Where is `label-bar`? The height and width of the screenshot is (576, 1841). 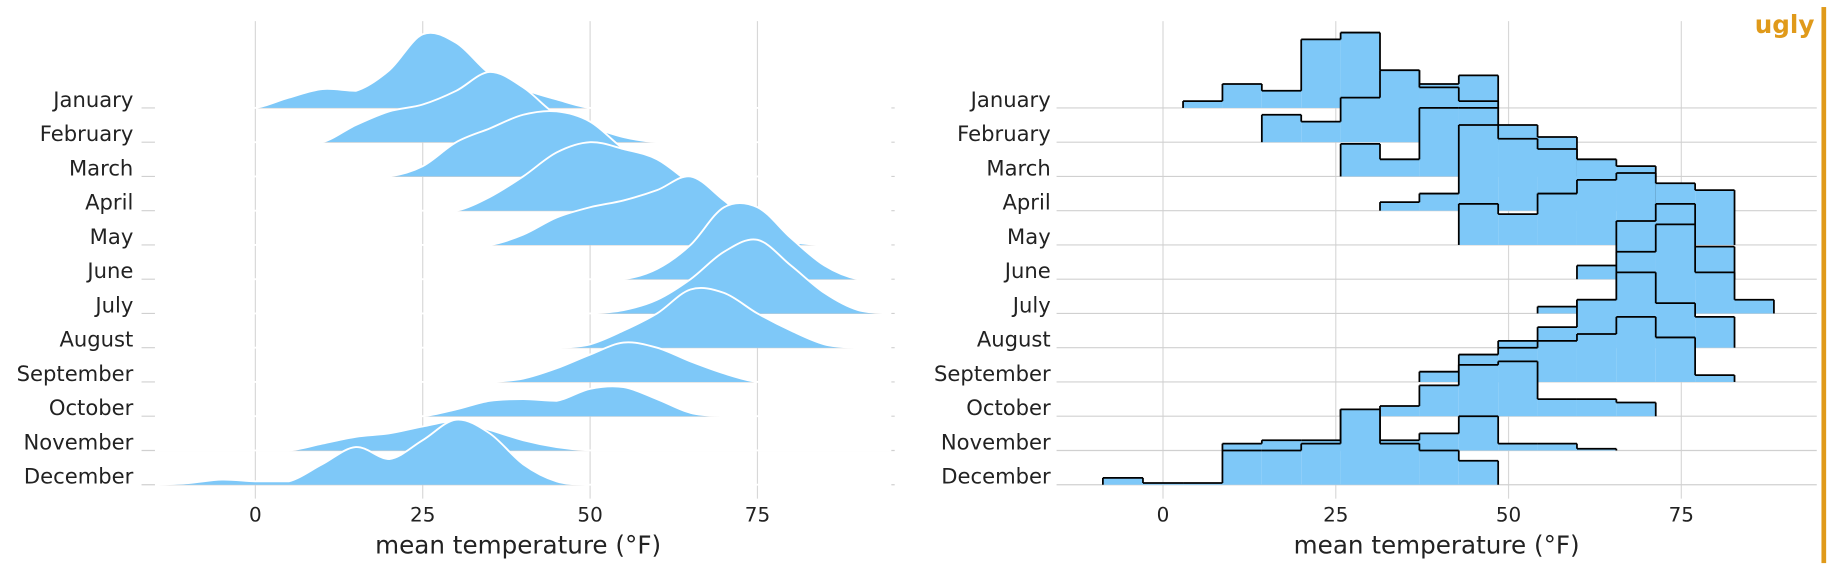 label-bar is located at coordinates (1824, 285).